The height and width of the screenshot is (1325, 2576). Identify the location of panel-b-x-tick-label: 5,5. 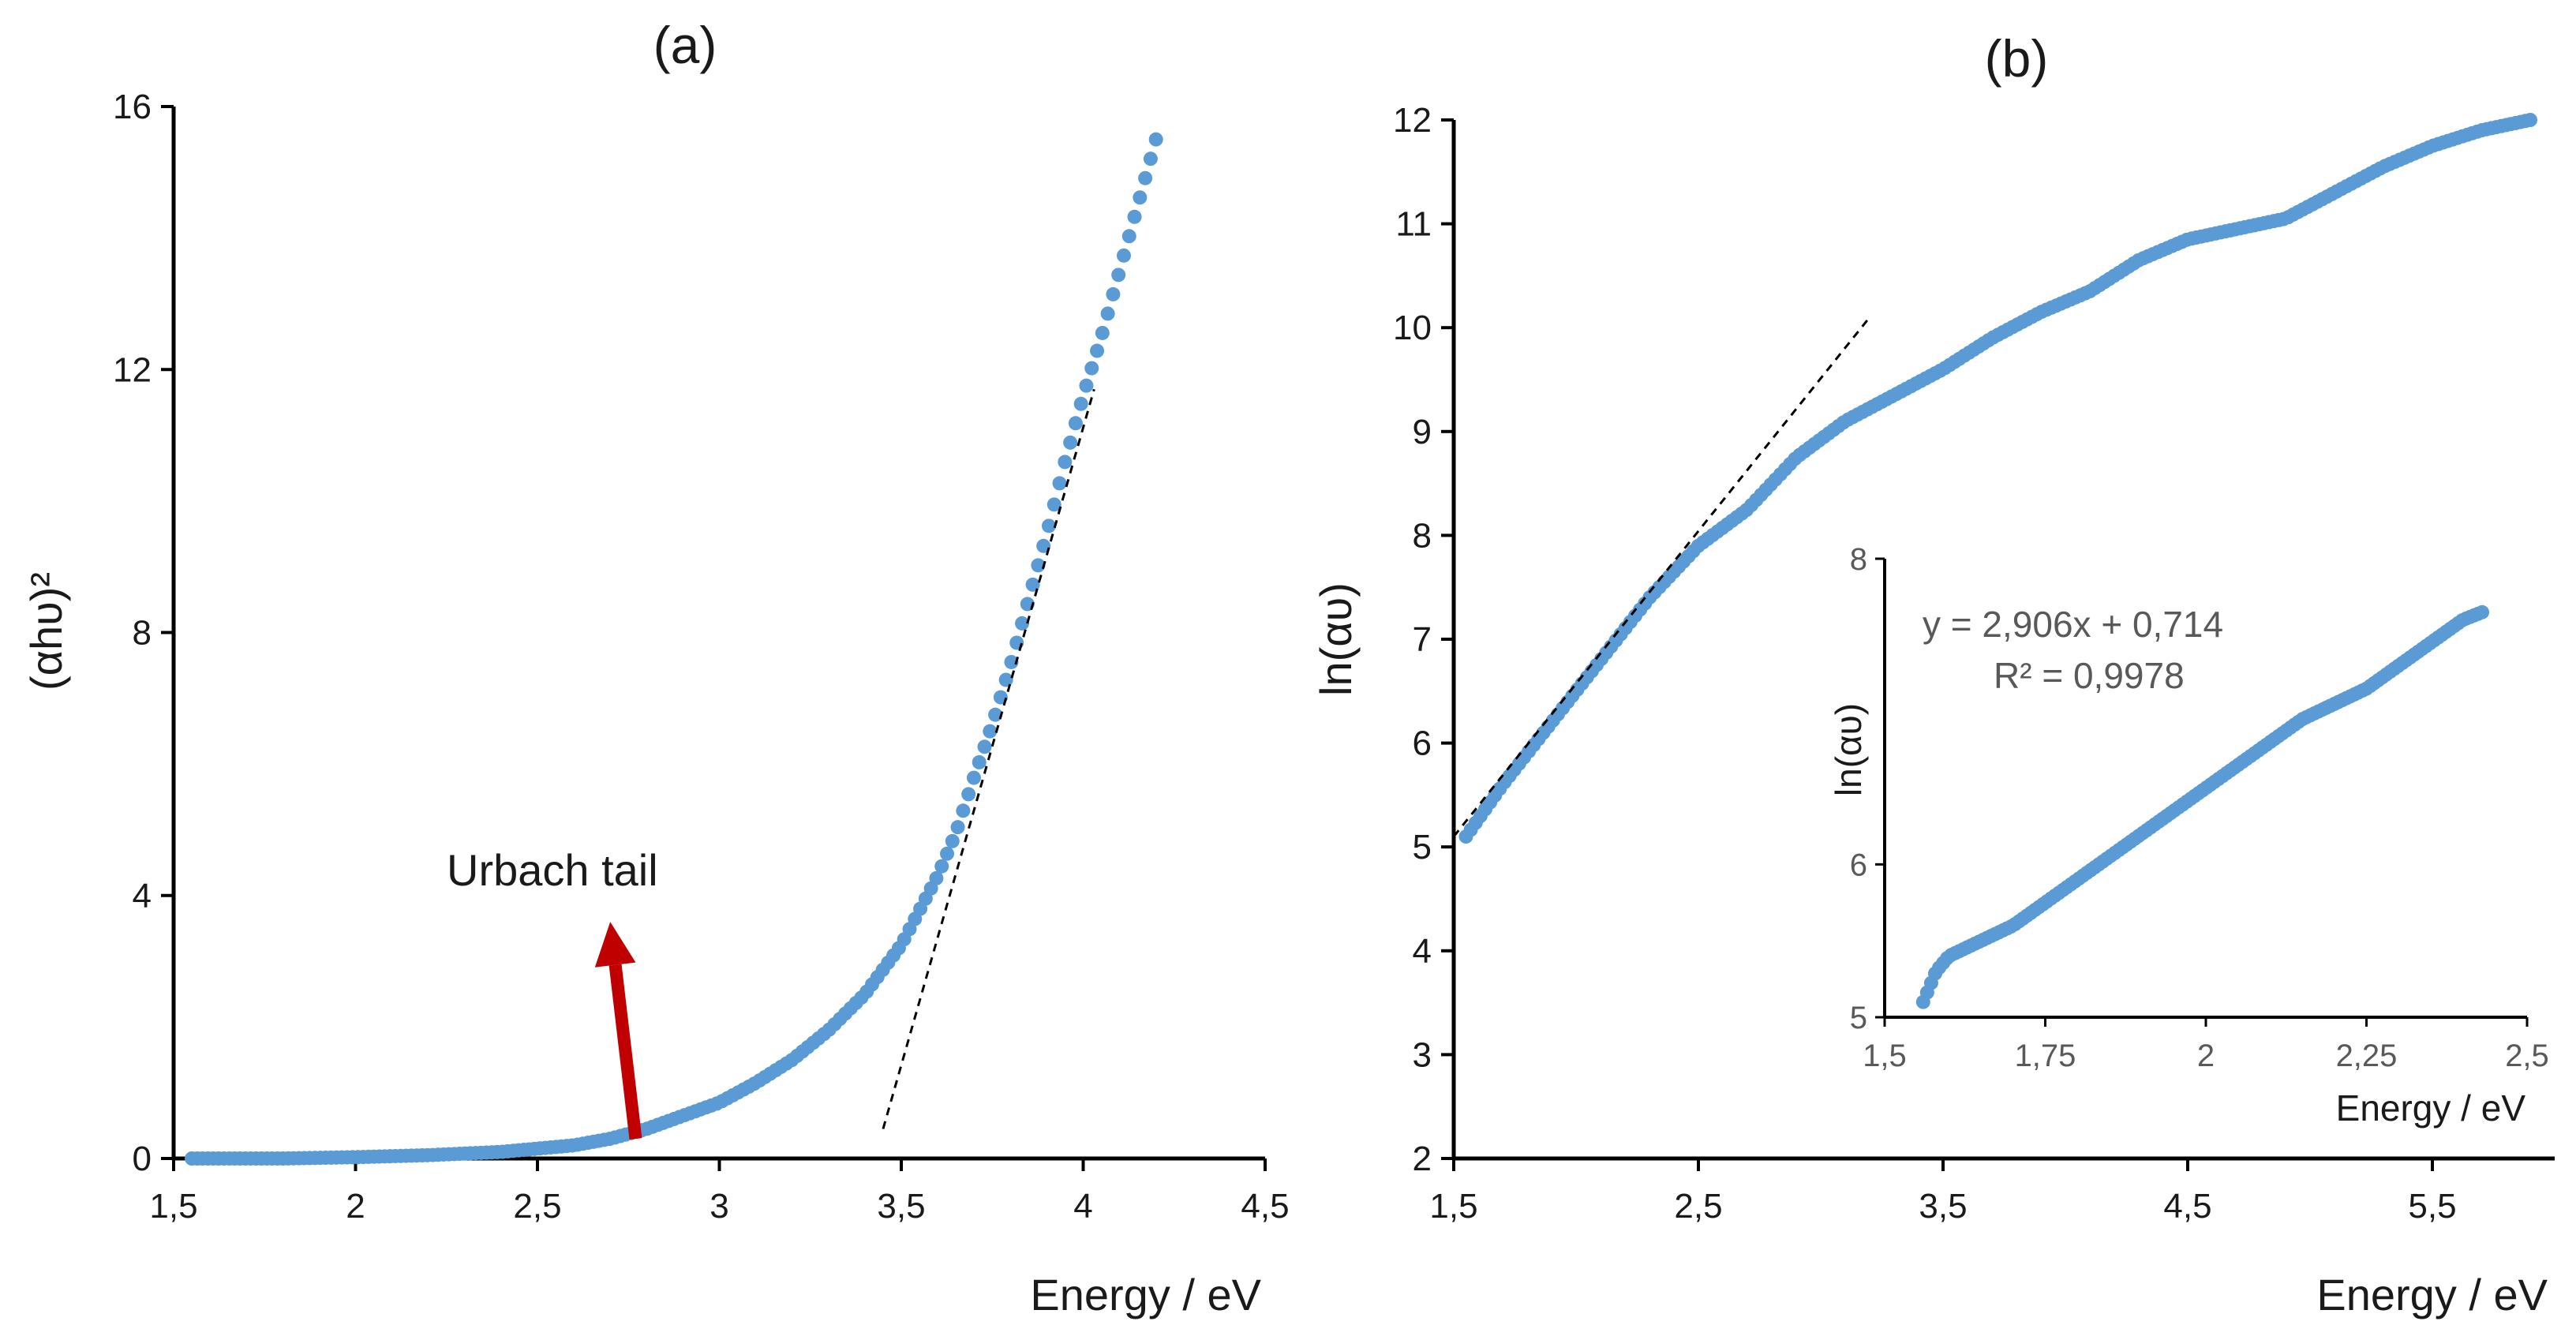
(2432, 1207).